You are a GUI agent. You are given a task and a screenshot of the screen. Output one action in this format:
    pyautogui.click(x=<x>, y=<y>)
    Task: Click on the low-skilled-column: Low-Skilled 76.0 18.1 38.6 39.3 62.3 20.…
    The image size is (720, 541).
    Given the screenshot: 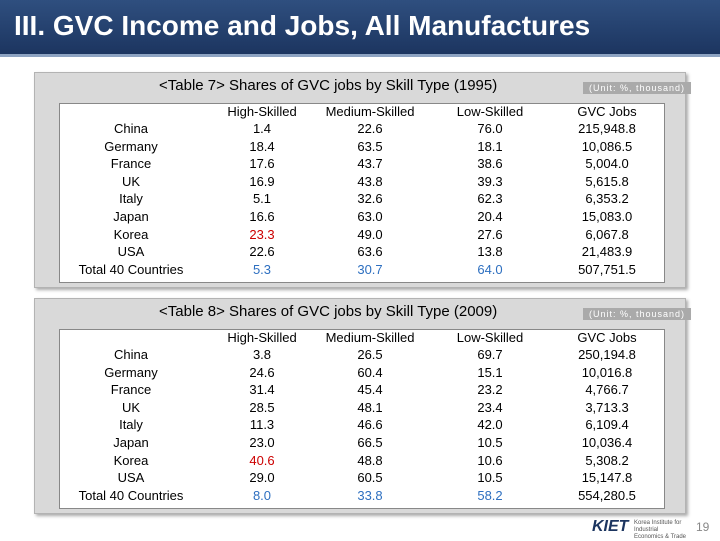 What is the action you would take?
    pyautogui.click(x=490, y=193)
    